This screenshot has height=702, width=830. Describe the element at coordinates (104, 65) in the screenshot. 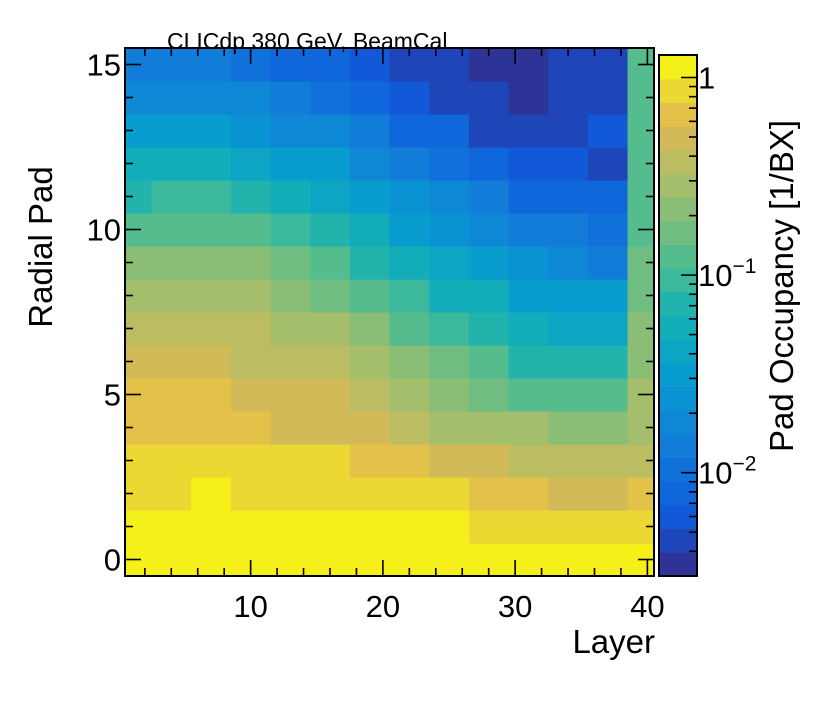

I see `y-tick-label: 15` at that location.